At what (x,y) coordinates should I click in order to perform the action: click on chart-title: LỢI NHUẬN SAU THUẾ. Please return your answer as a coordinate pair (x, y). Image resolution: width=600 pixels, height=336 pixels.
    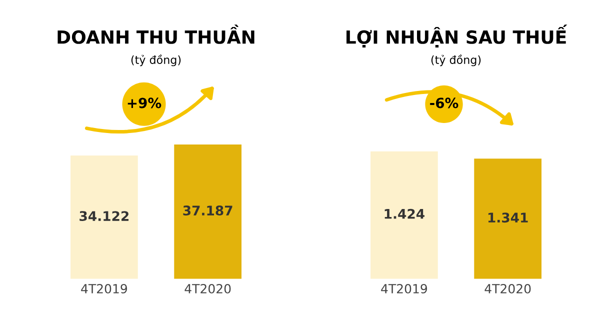
    Looking at the image, I should click on (457, 36).